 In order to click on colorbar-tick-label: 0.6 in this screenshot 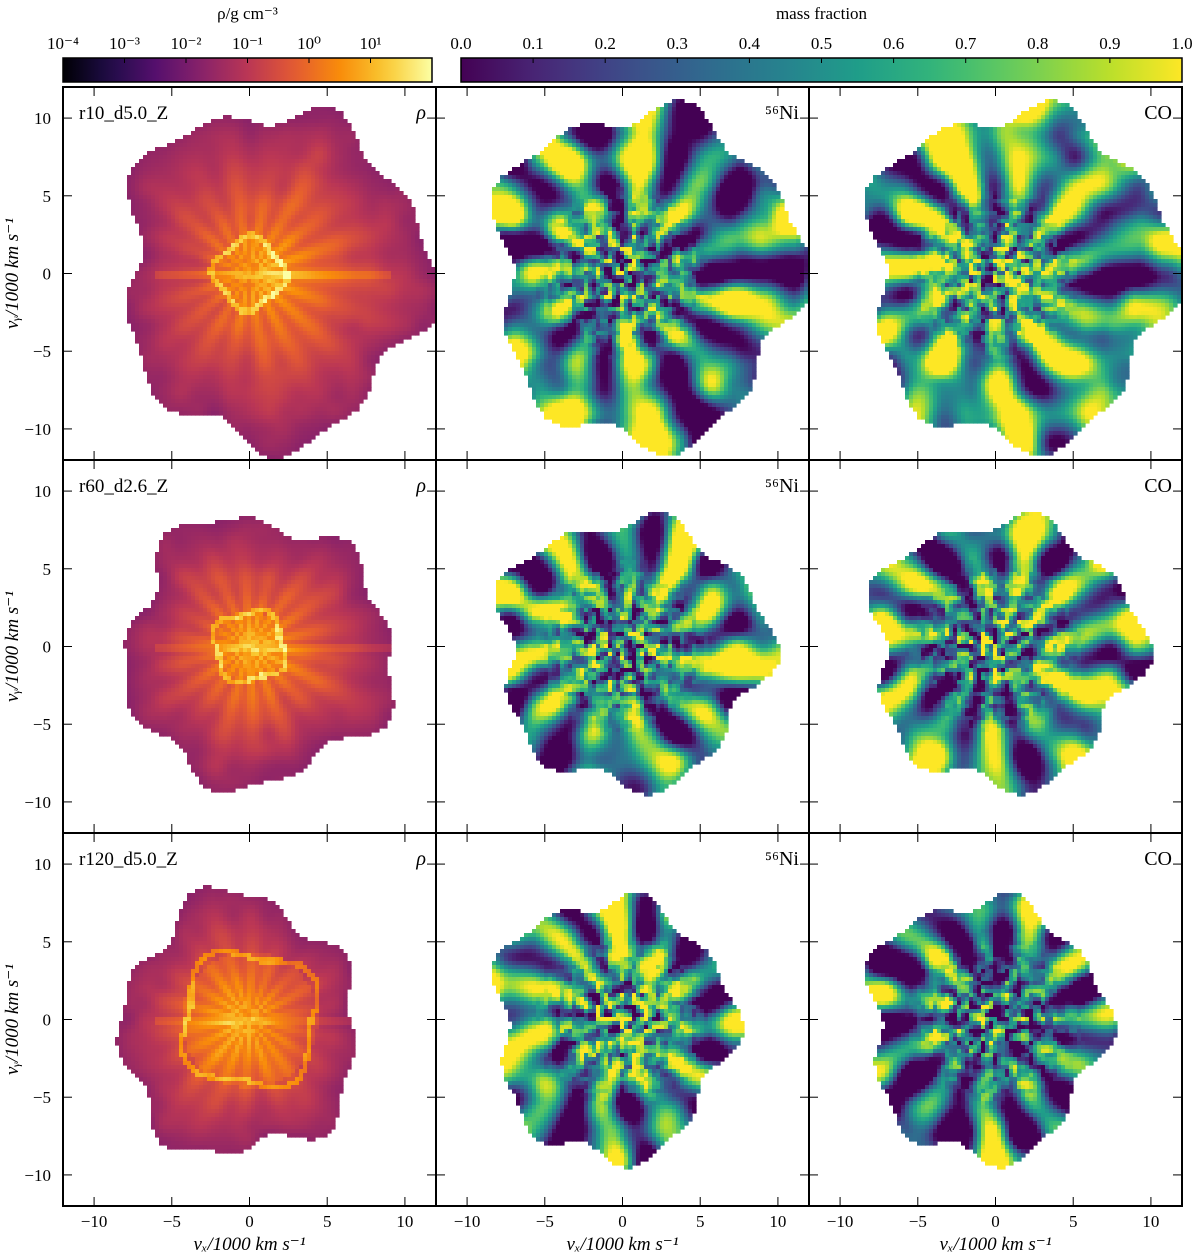, I will do `click(893, 43)`.